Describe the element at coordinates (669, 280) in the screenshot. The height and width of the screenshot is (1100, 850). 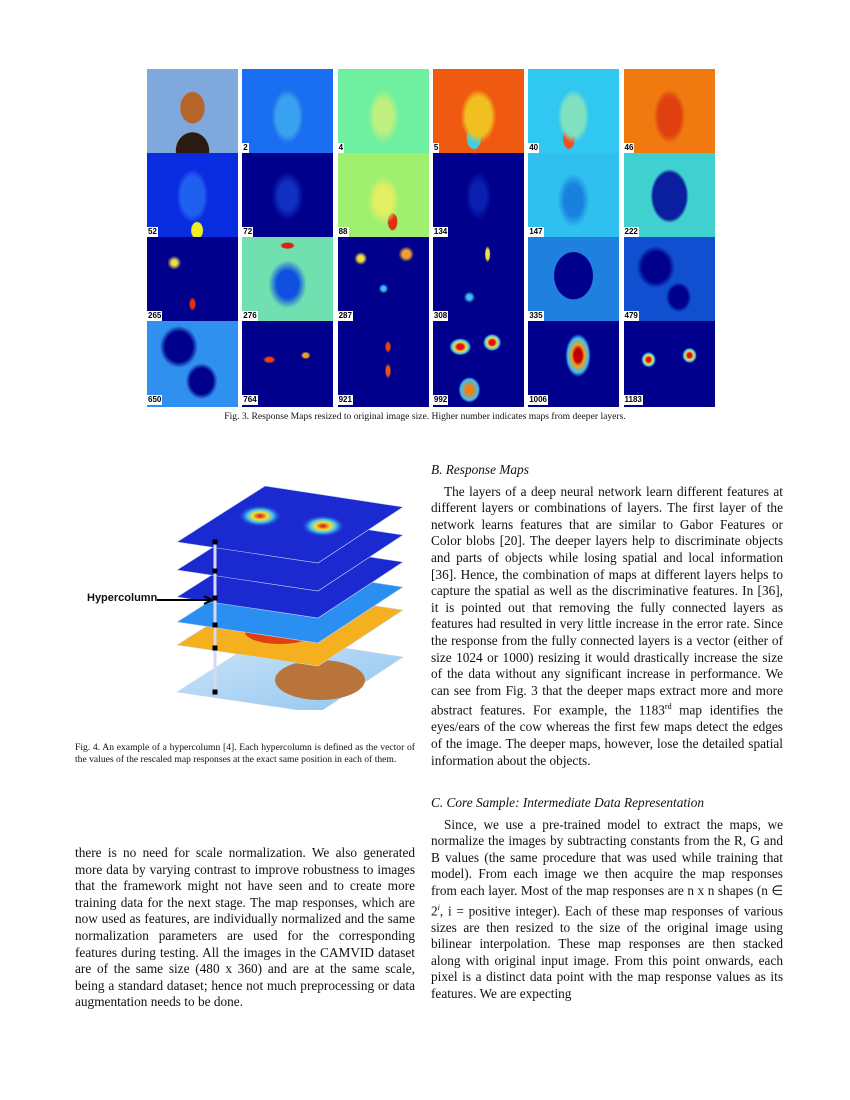
I see `response-map-tile: 479` at that location.